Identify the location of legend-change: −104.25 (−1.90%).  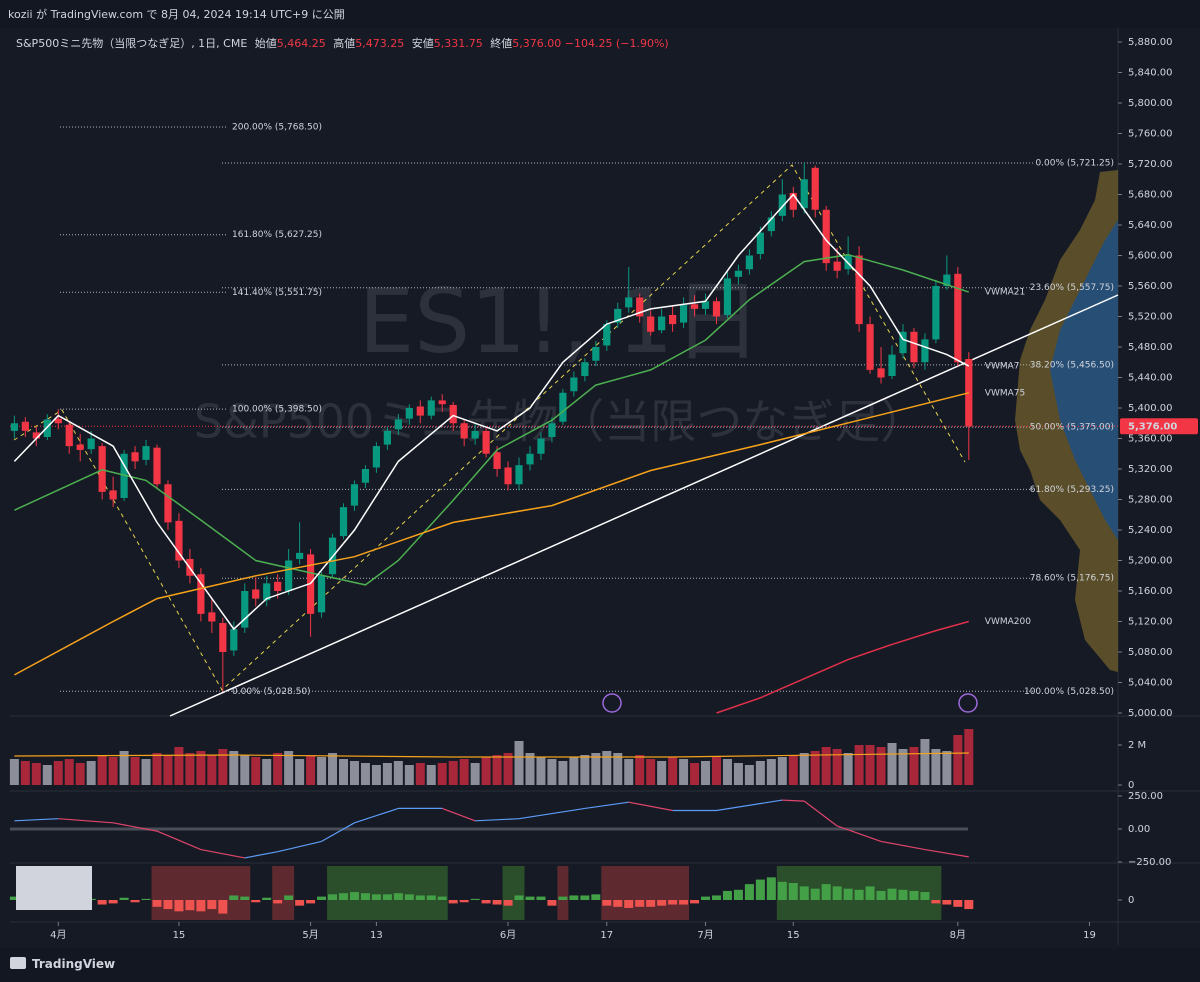
(616, 43).